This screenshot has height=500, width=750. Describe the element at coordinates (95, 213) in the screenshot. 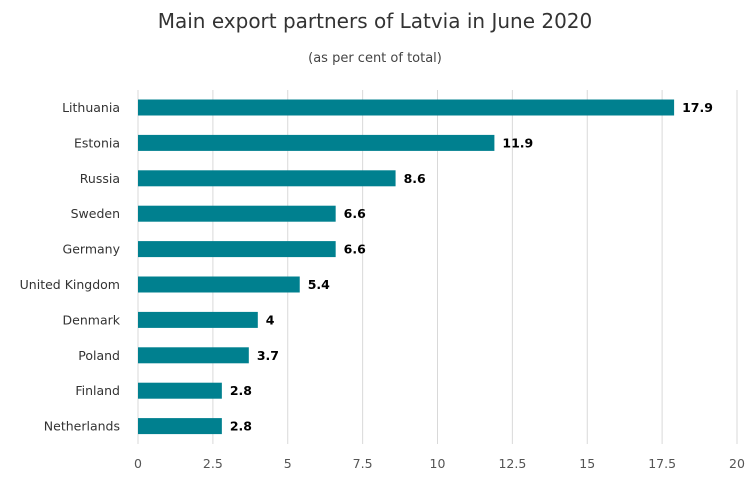

I see `category-label: Sweden` at that location.